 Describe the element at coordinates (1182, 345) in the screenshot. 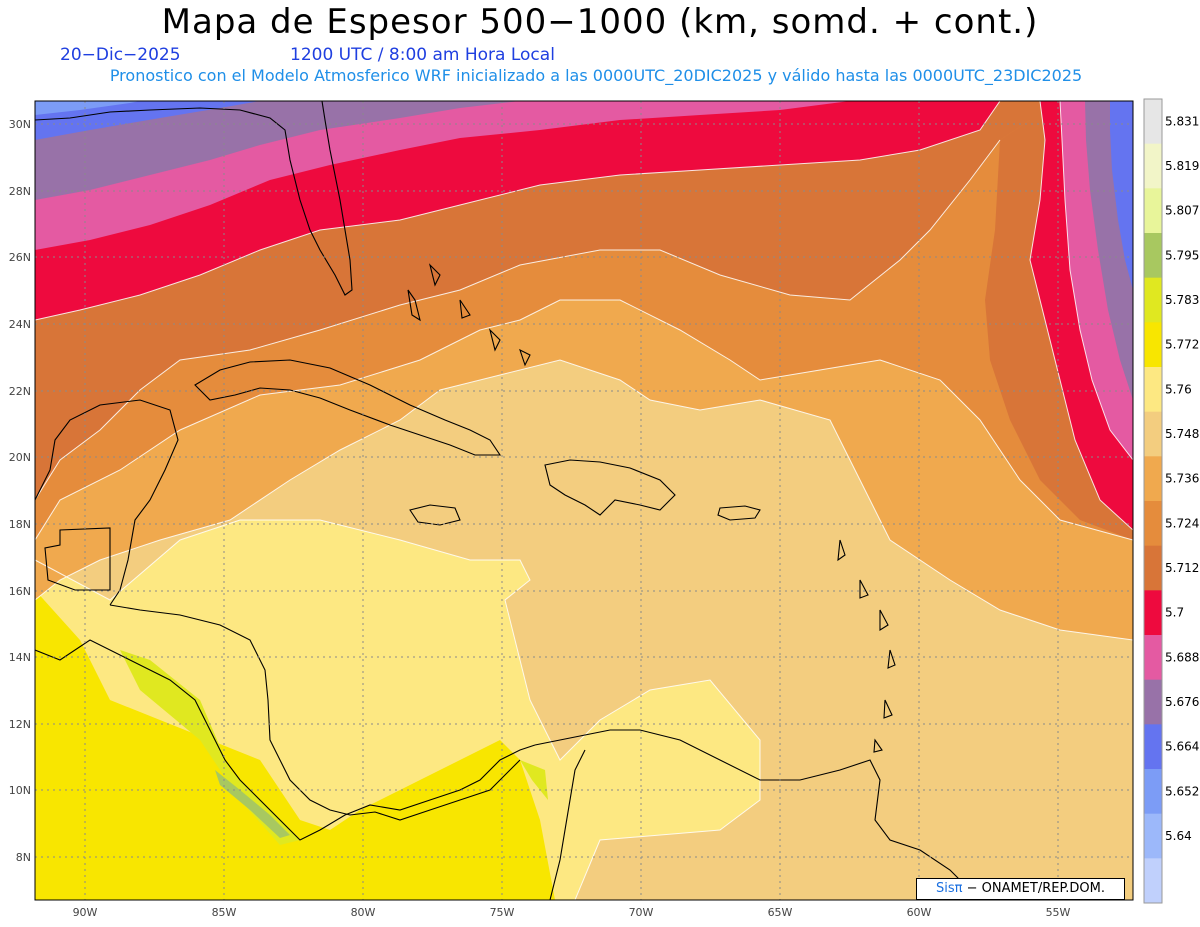

I see `colorbar-label: 5.772` at that location.